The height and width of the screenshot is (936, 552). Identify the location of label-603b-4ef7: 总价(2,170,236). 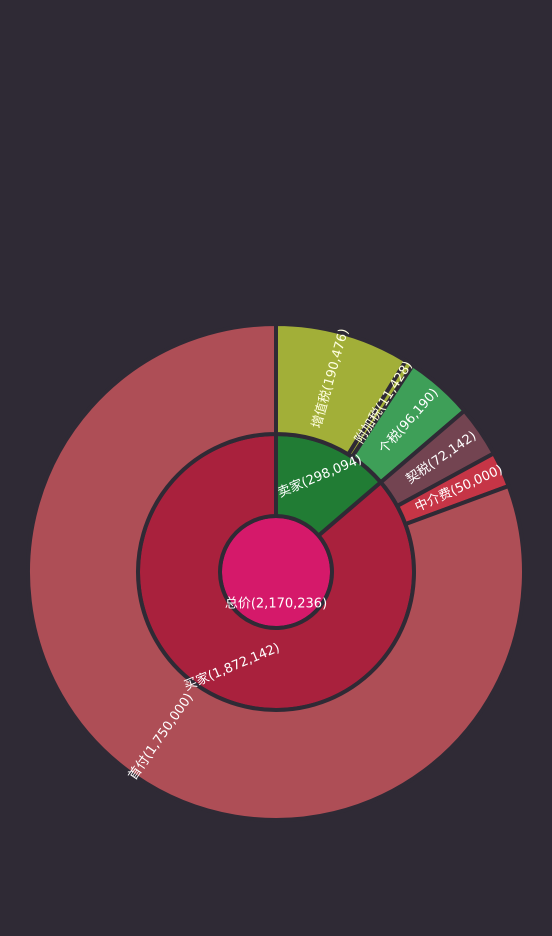
(276, 604).